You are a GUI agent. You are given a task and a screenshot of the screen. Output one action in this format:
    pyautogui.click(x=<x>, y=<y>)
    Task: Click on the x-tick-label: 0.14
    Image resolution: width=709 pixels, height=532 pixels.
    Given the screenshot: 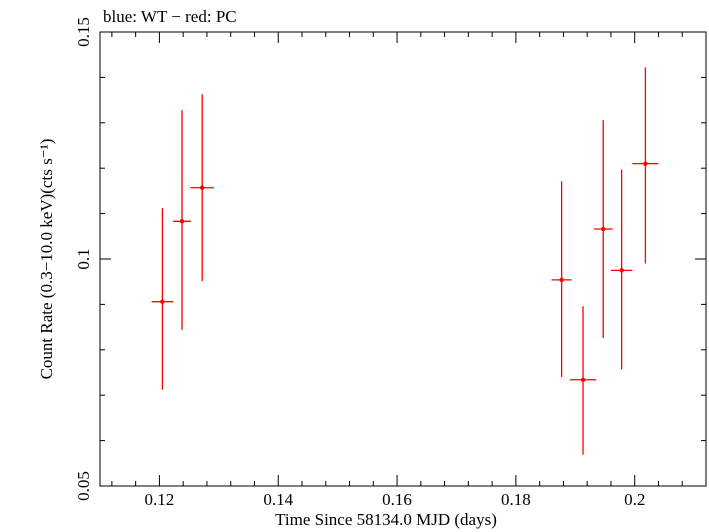 What is the action you would take?
    pyautogui.click(x=278, y=499)
    